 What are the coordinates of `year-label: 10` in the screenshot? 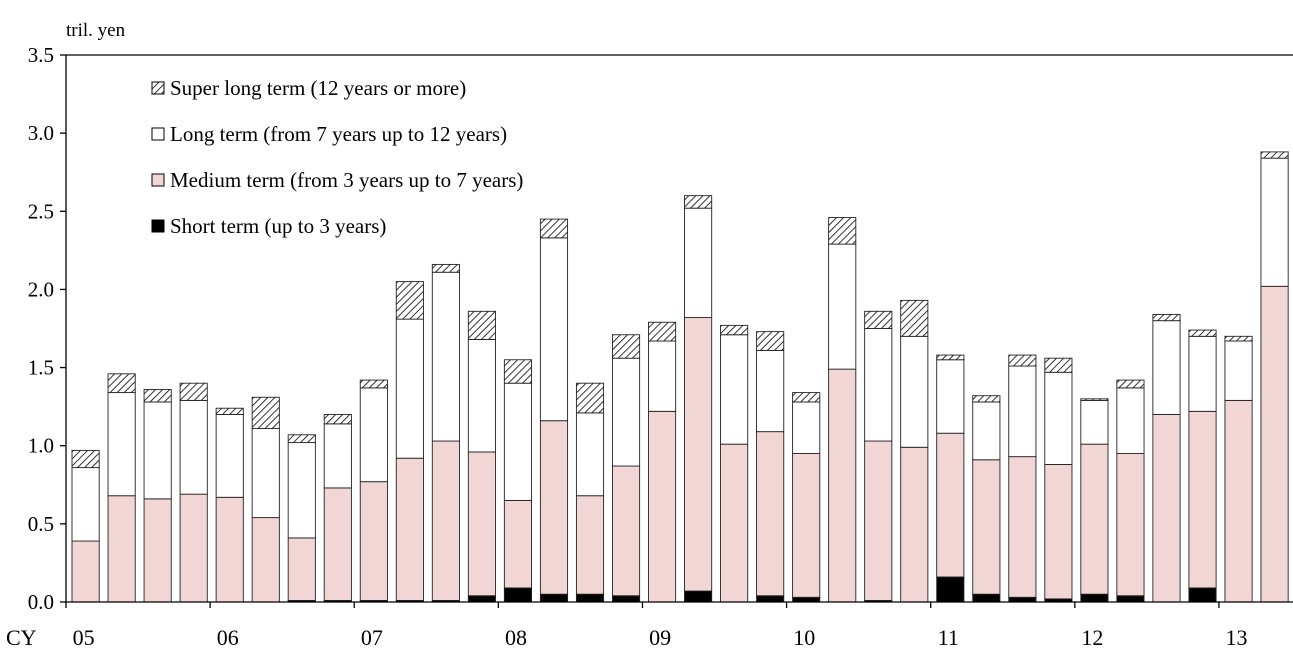 It's located at (804, 637).